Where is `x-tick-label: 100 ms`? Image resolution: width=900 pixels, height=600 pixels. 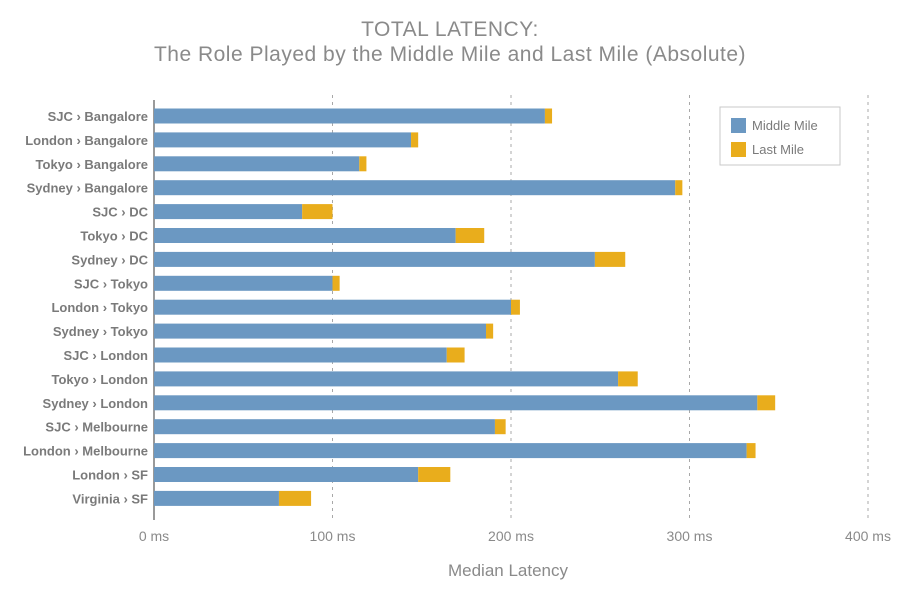 x-tick-label: 100 ms is located at coordinates (333, 536).